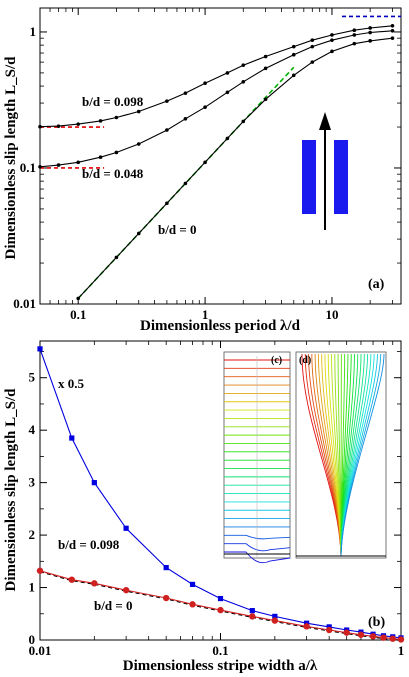  Describe the element at coordinates (89, 544) in the screenshot. I see `label-b-series-0098: b/d = 0.098` at that location.